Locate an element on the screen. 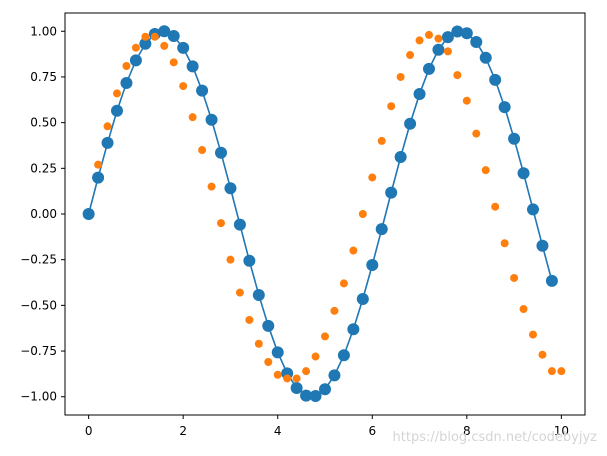 The height and width of the screenshot is (456, 607). y-tick-label: −0.25 is located at coordinates (38, 260).